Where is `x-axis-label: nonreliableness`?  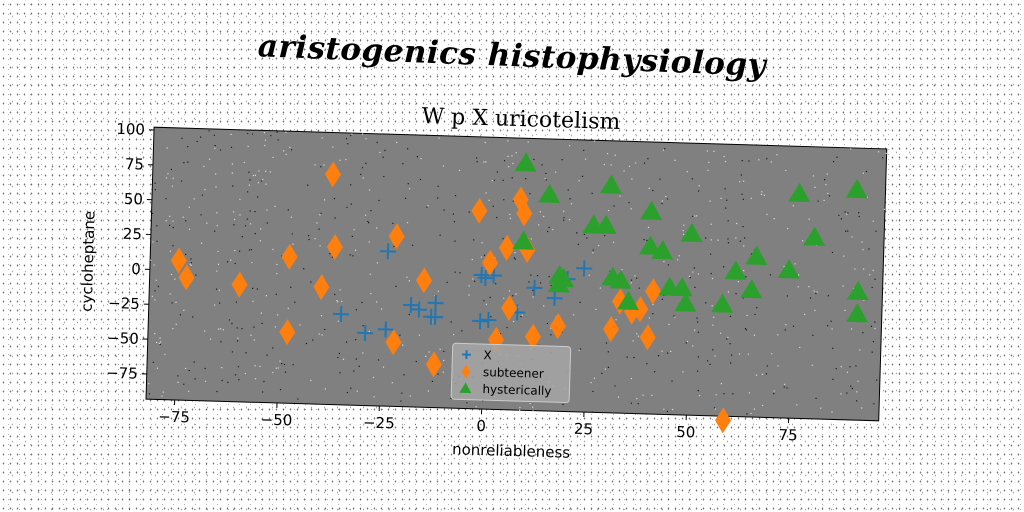
x-axis-label: nonreliableness is located at coordinates (511, 451).